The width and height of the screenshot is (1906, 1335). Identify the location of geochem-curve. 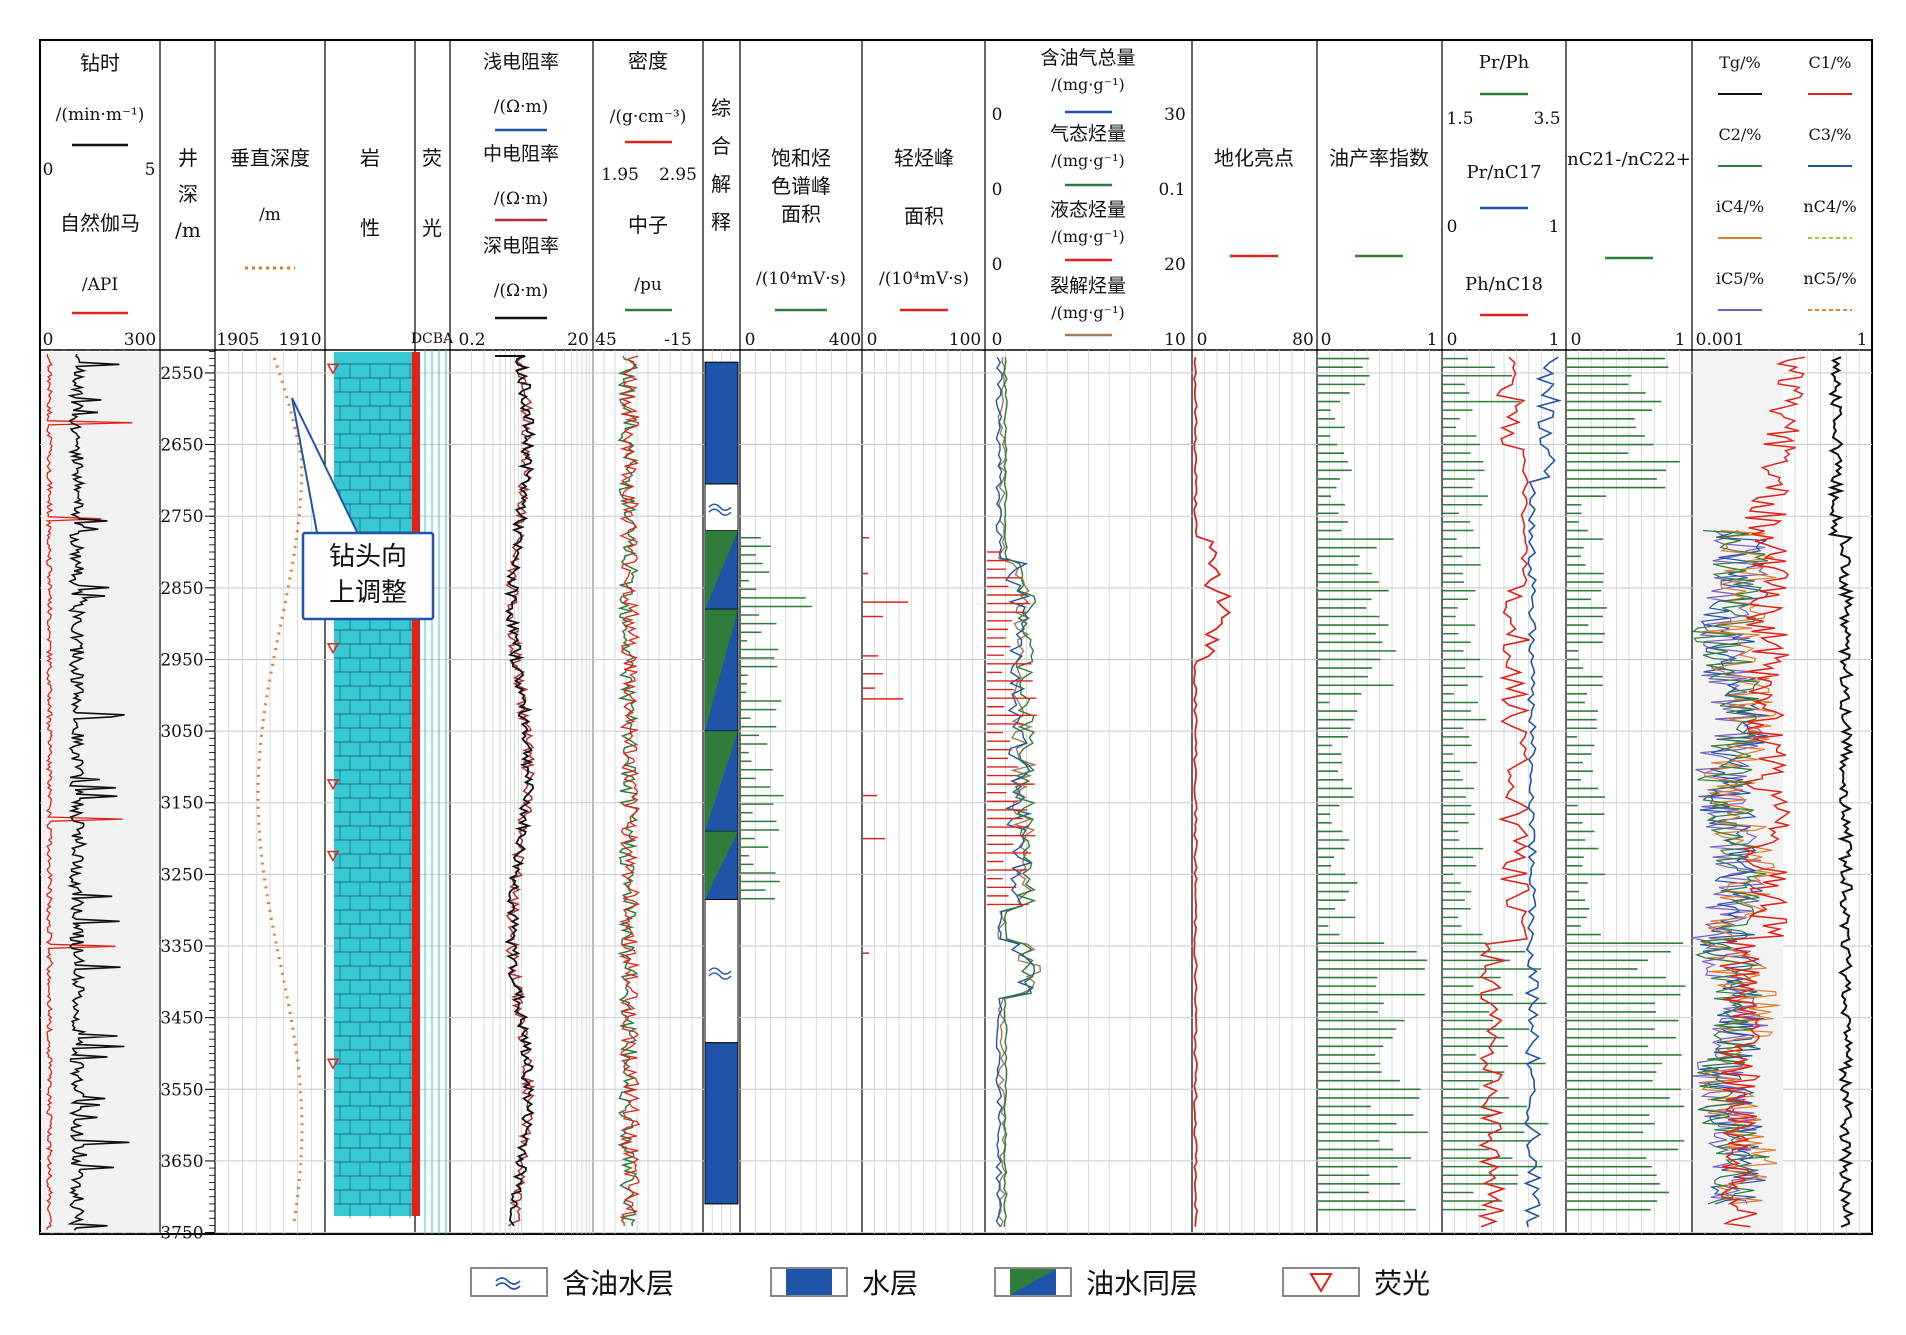
(1213, 792).